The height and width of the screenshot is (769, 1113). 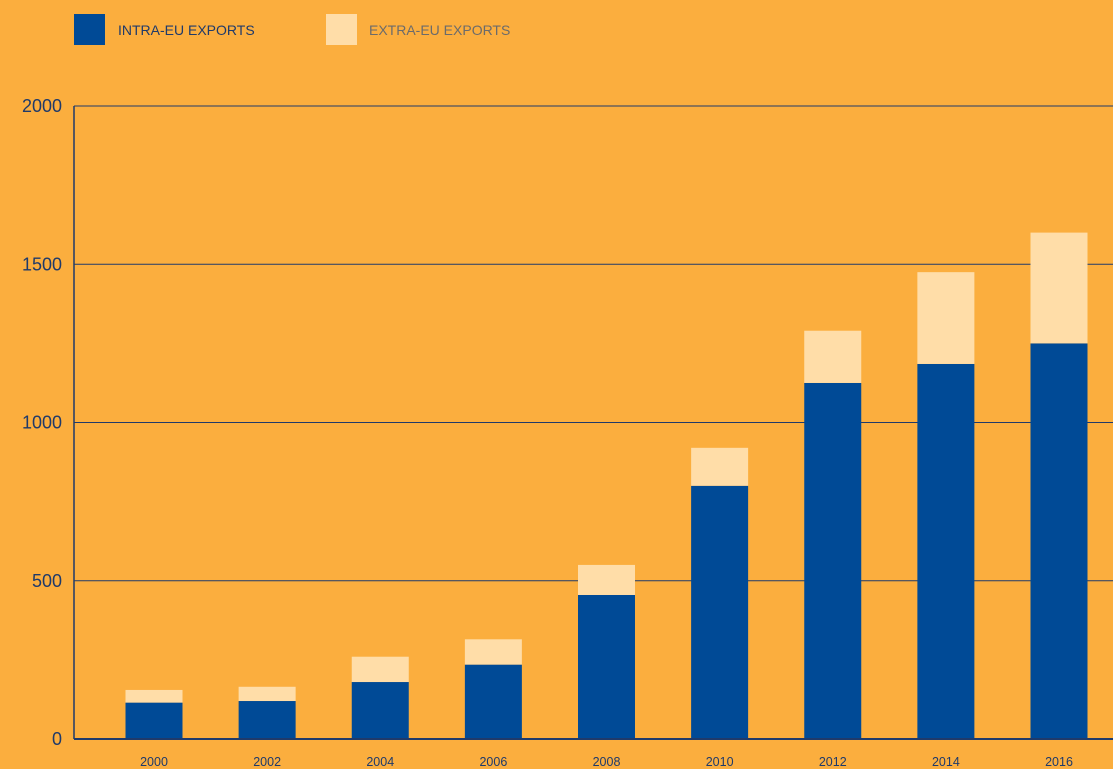 I want to click on x-tick-label: 2000, so click(x=154, y=762).